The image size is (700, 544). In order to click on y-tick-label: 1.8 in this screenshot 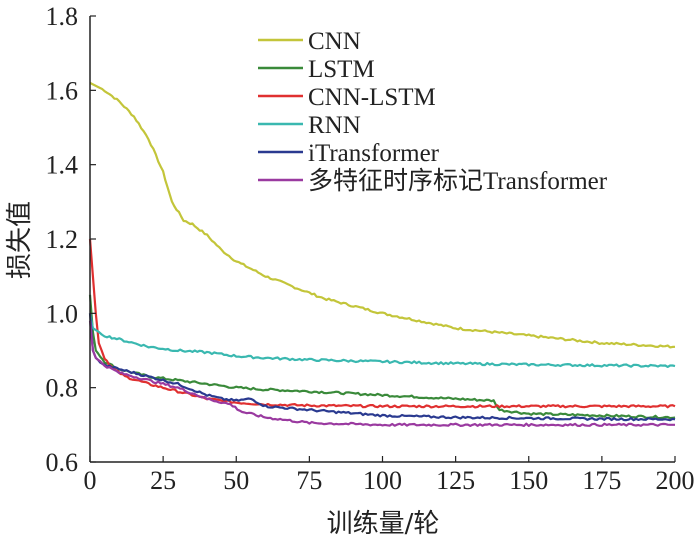, I will do `click(62, 16)`.